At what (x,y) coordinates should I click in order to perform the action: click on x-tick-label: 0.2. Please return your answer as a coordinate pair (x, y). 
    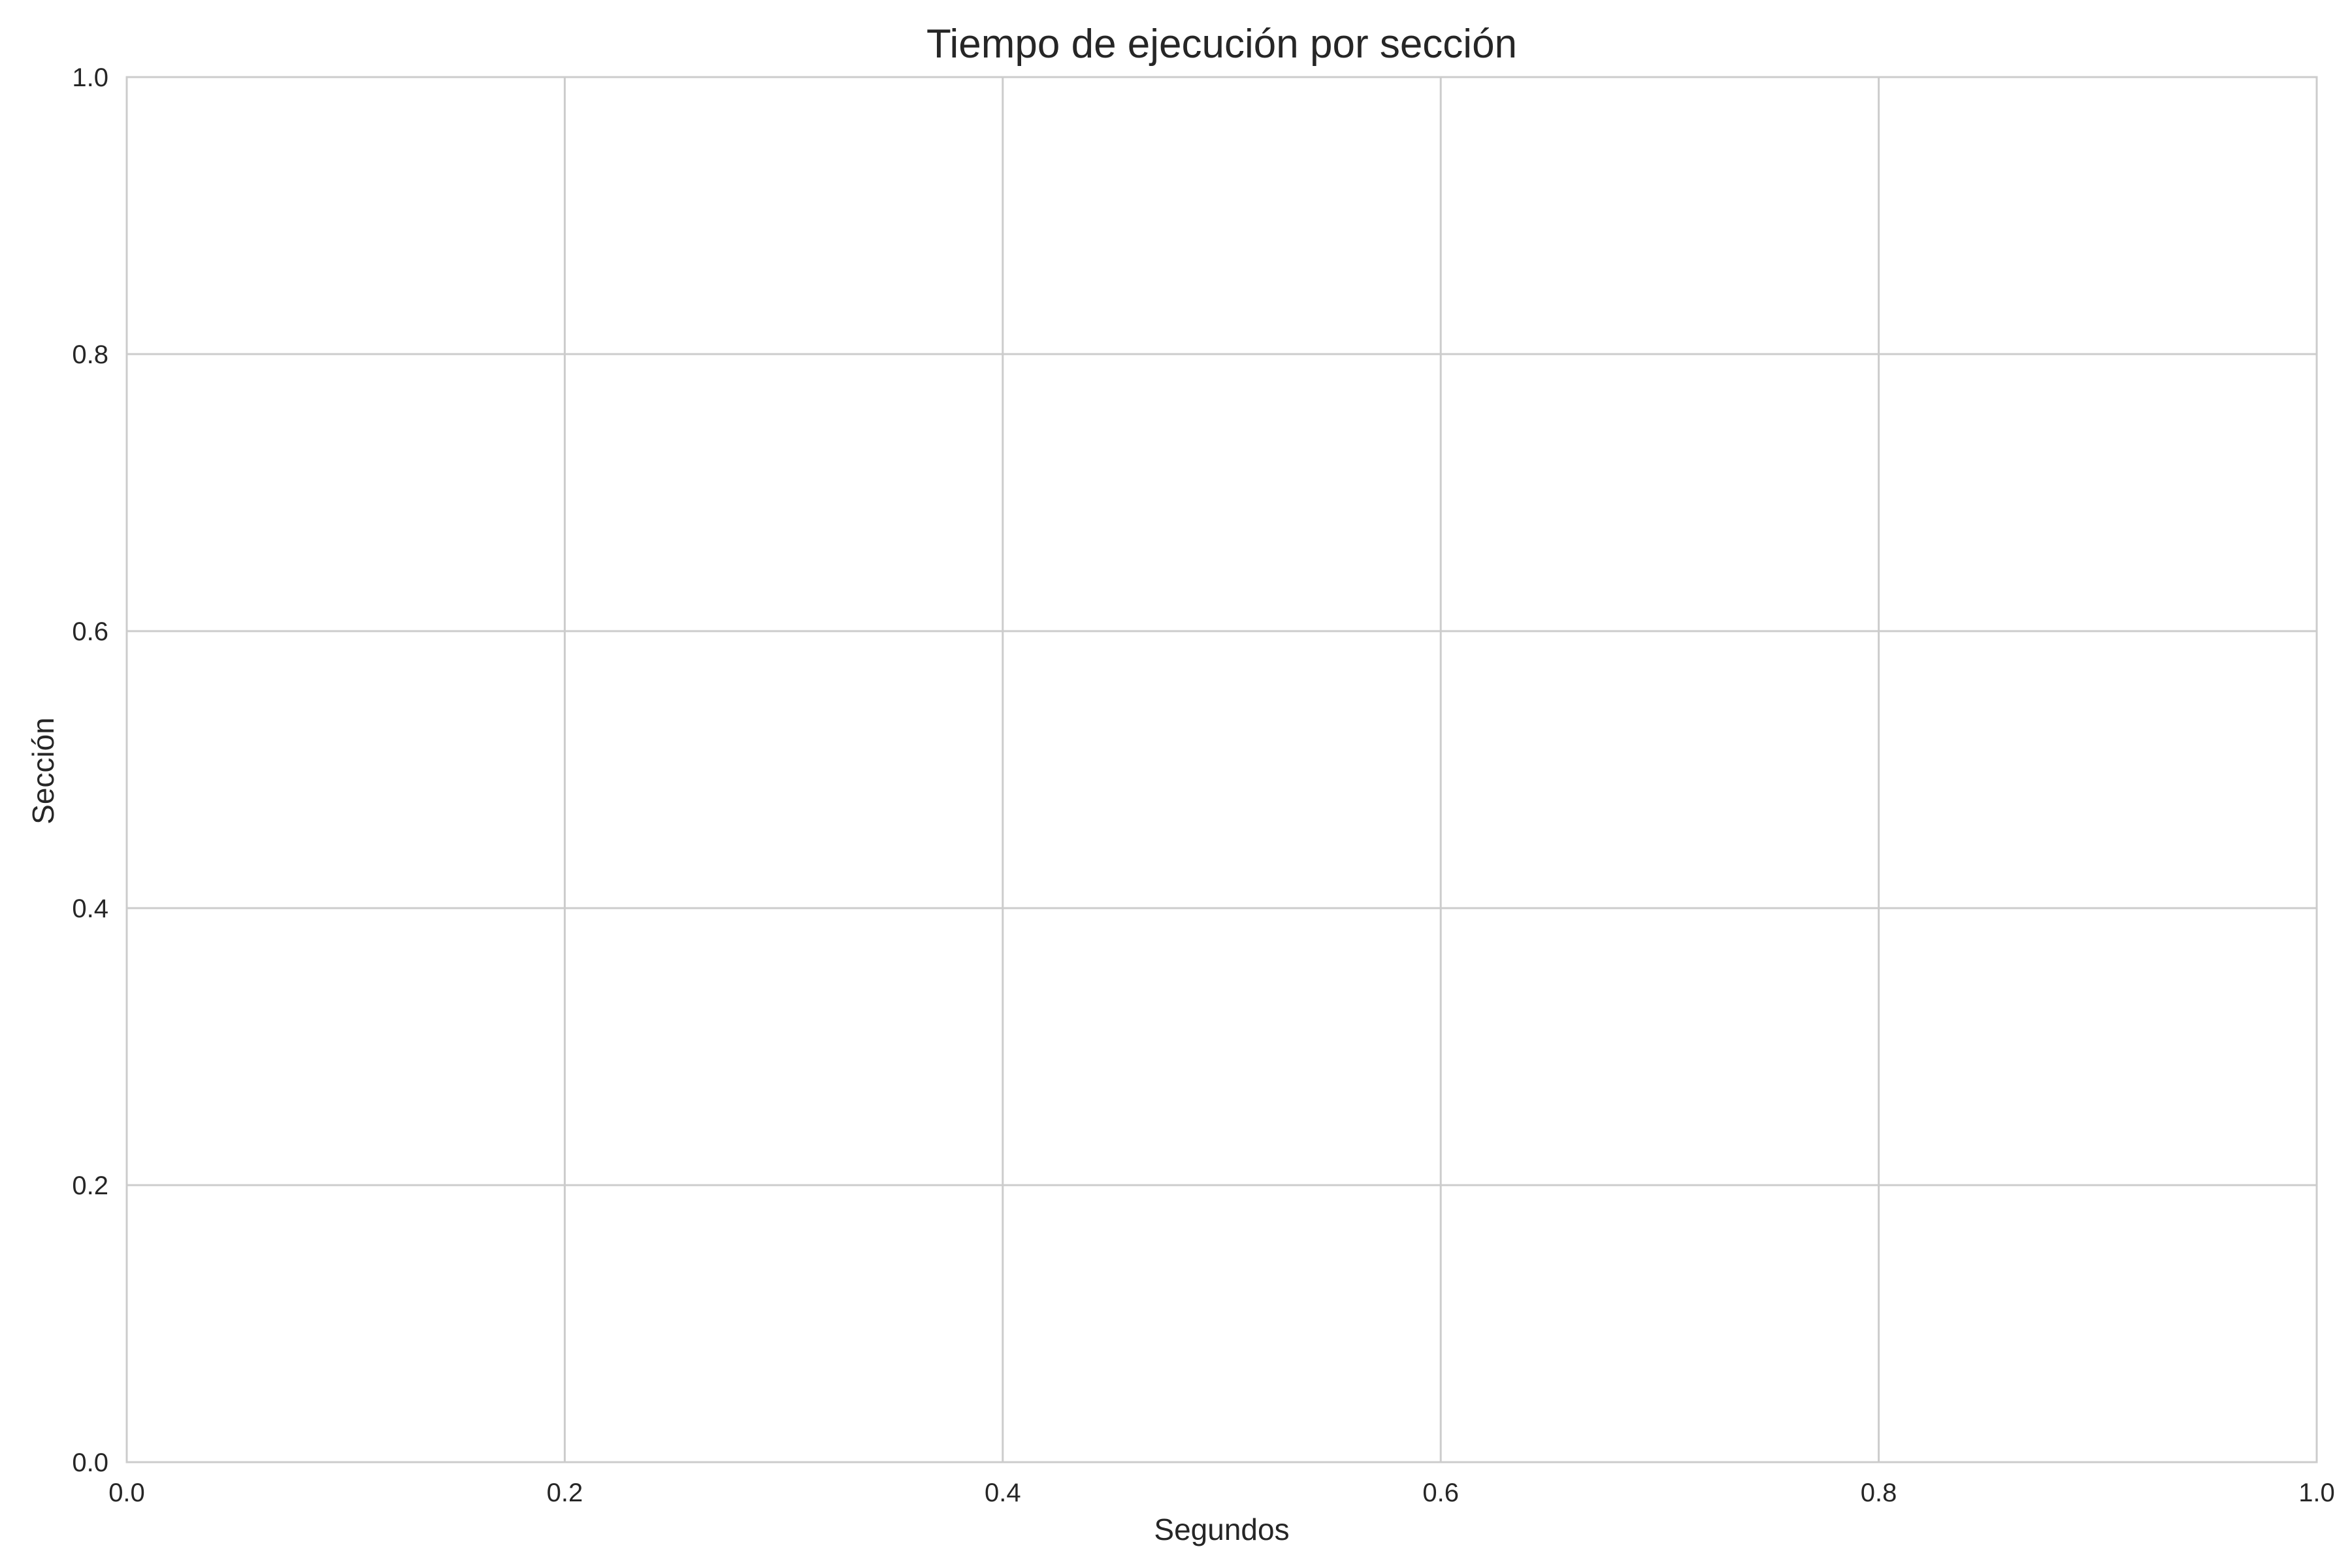
    Looking at the image, I should click on (565, 1492).